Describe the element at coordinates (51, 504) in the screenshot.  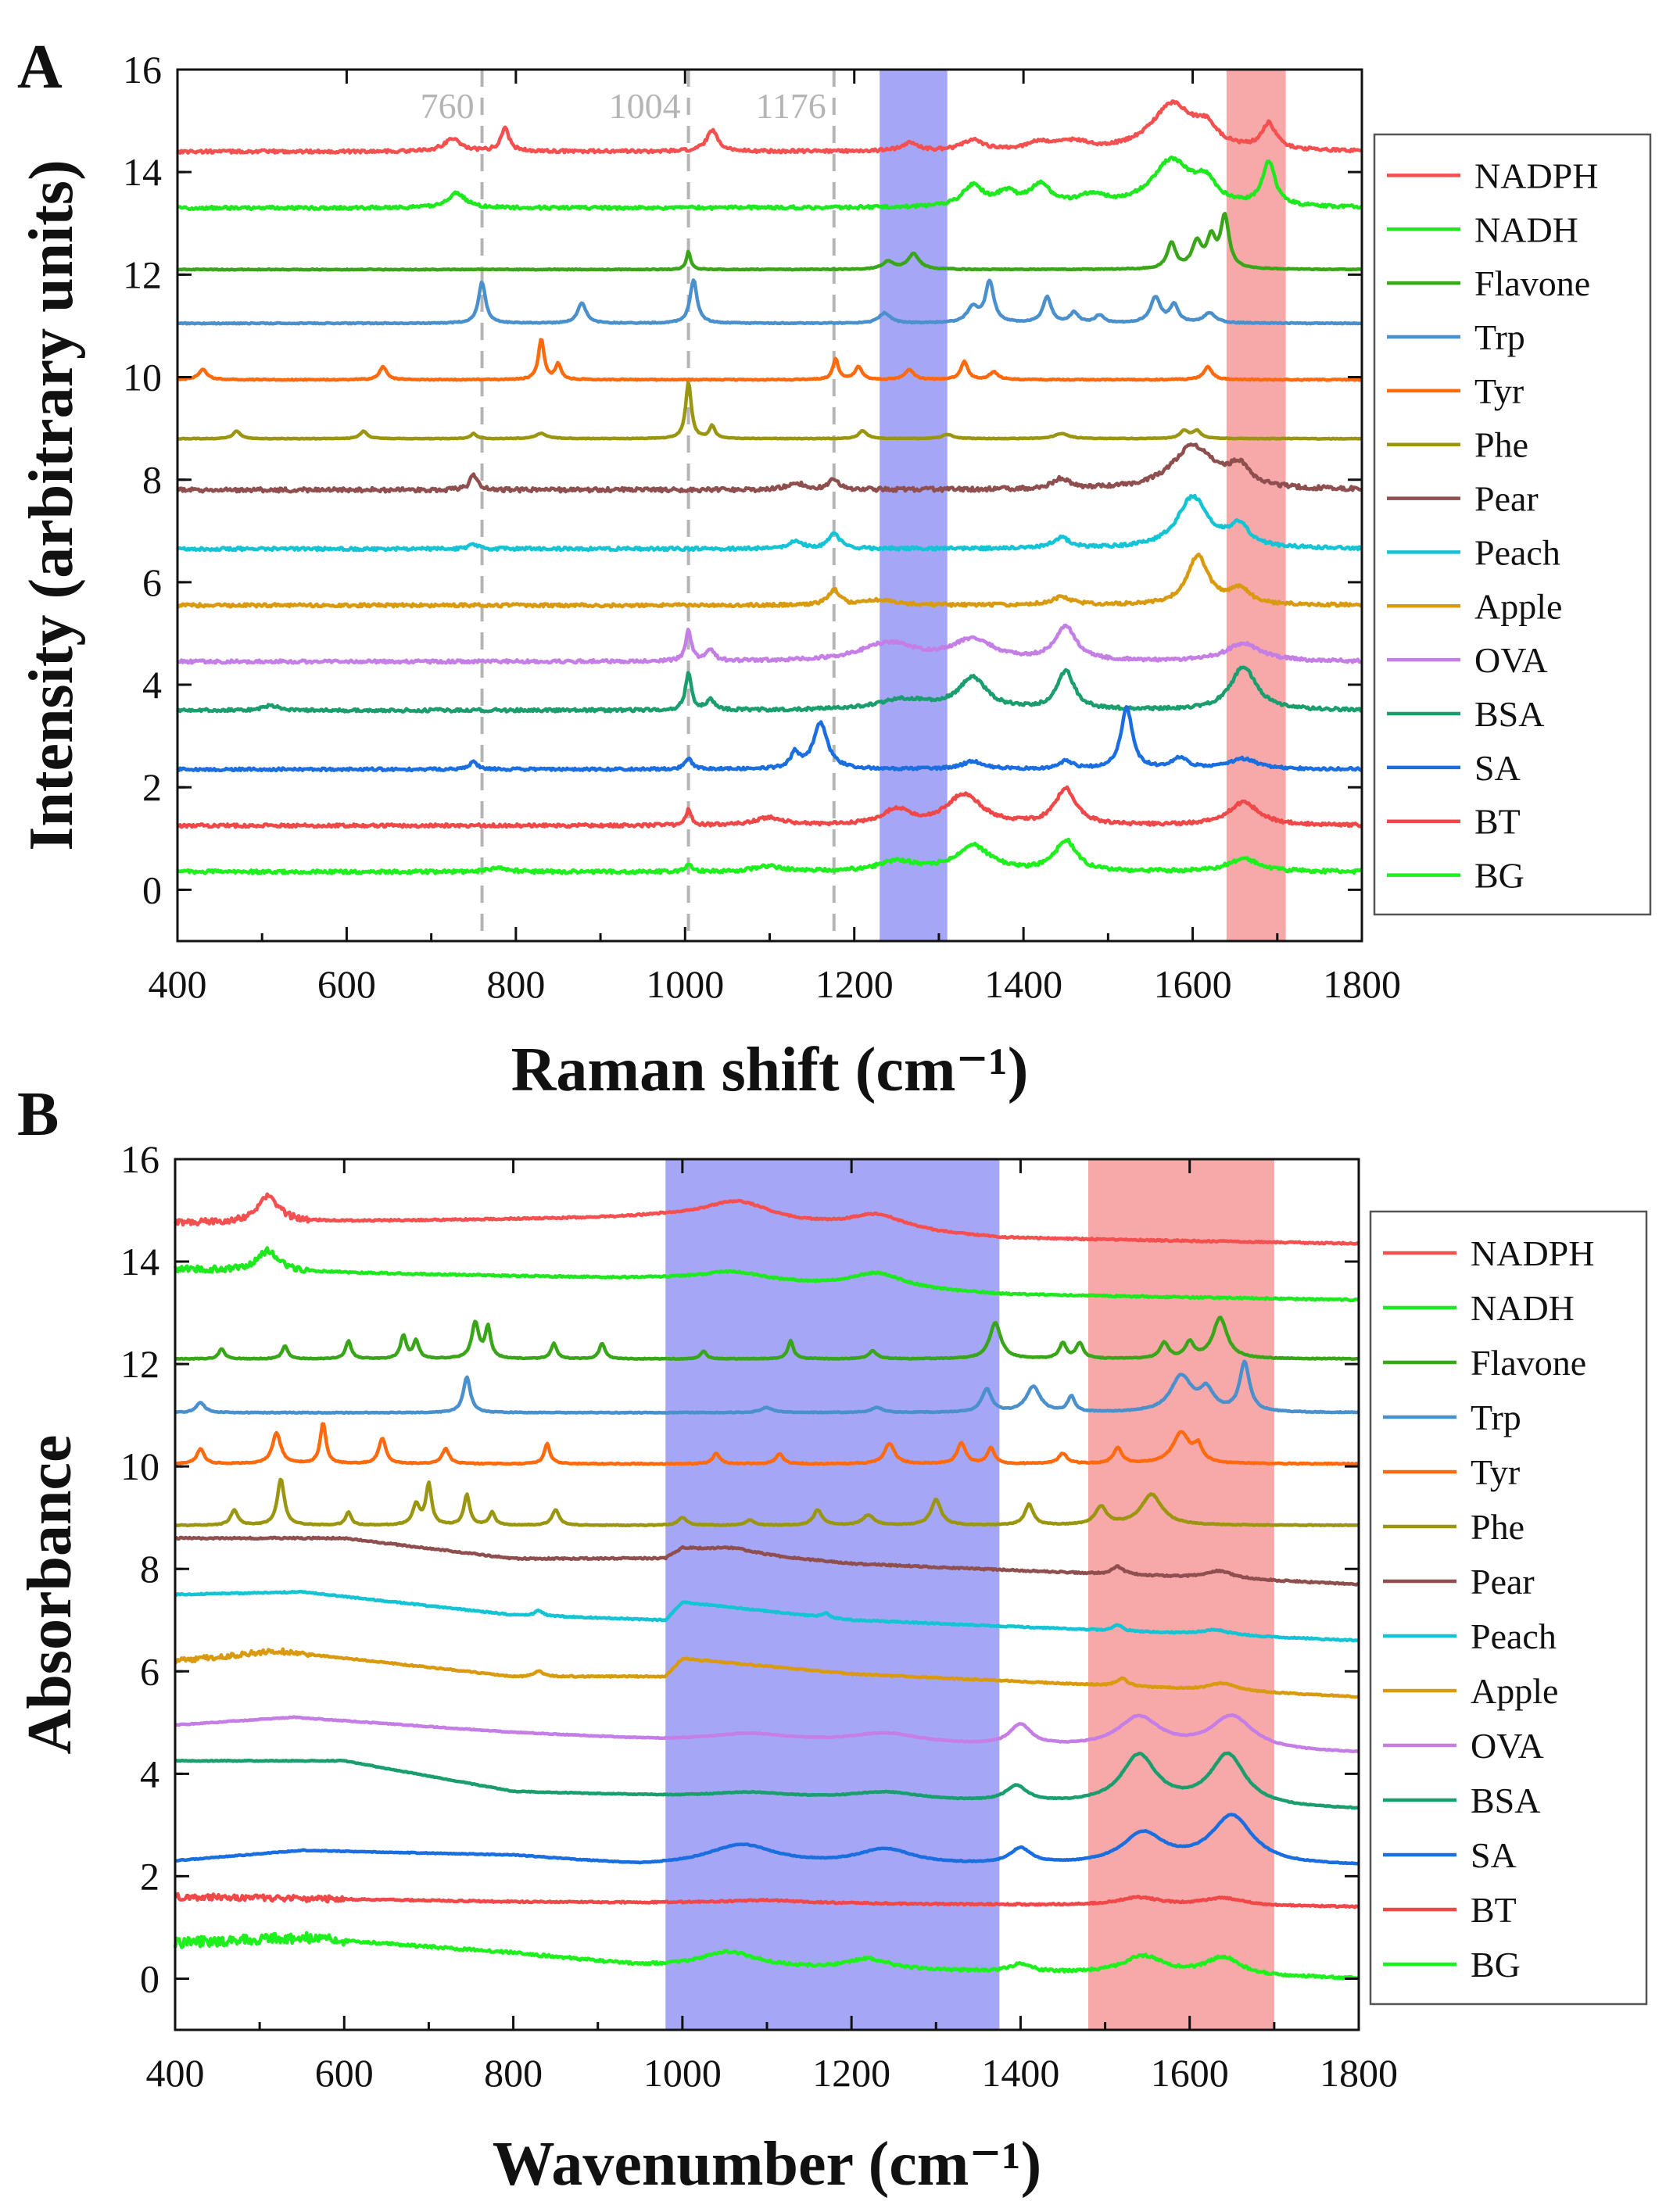
I see `y-axis-title: Intensity (arbitrary units)` at that location.